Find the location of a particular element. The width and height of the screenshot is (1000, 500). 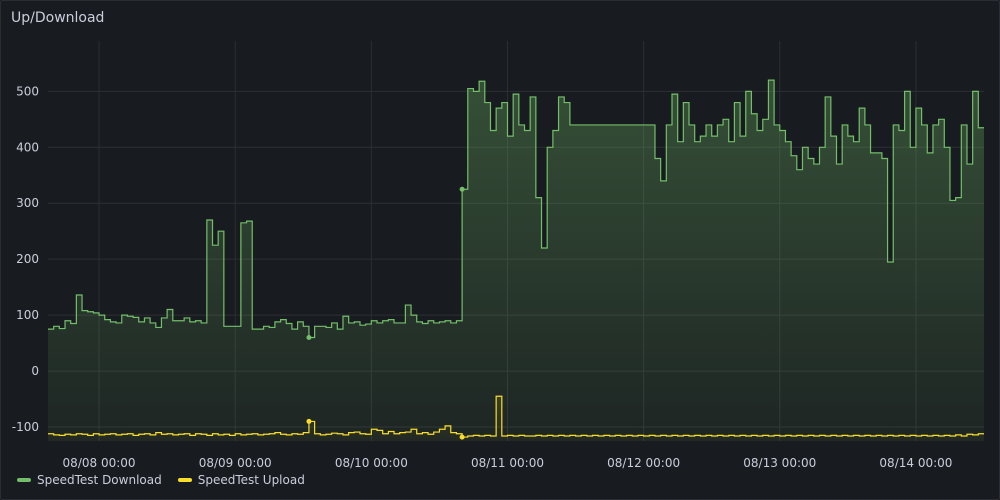

x-tick-label: 08/08 00:00 is located at coordinates (99, 463).